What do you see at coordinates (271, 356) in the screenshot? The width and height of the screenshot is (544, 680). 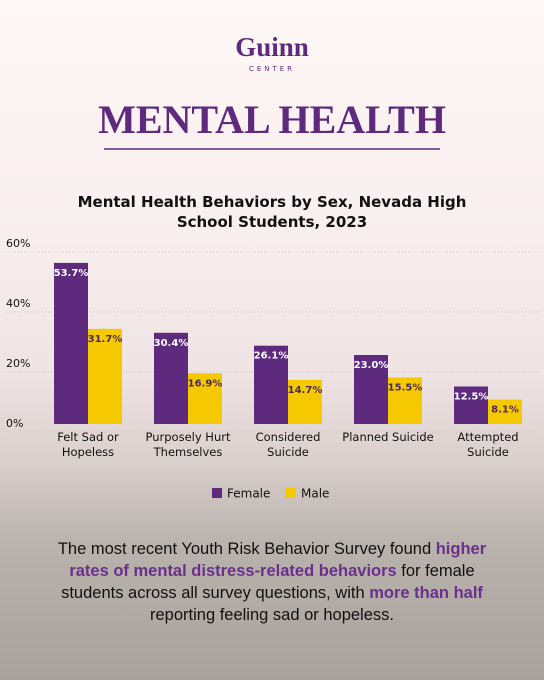 I see `value-label: 26.1%` at bounding box center [271, 356].